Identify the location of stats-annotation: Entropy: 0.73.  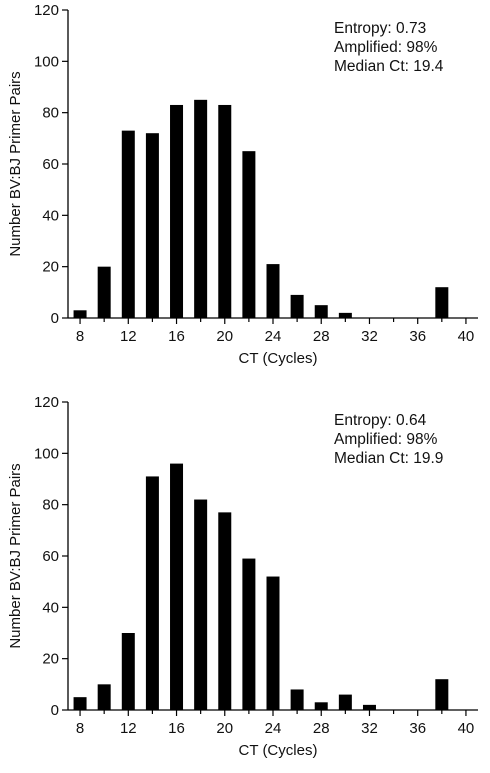
(380, 28).